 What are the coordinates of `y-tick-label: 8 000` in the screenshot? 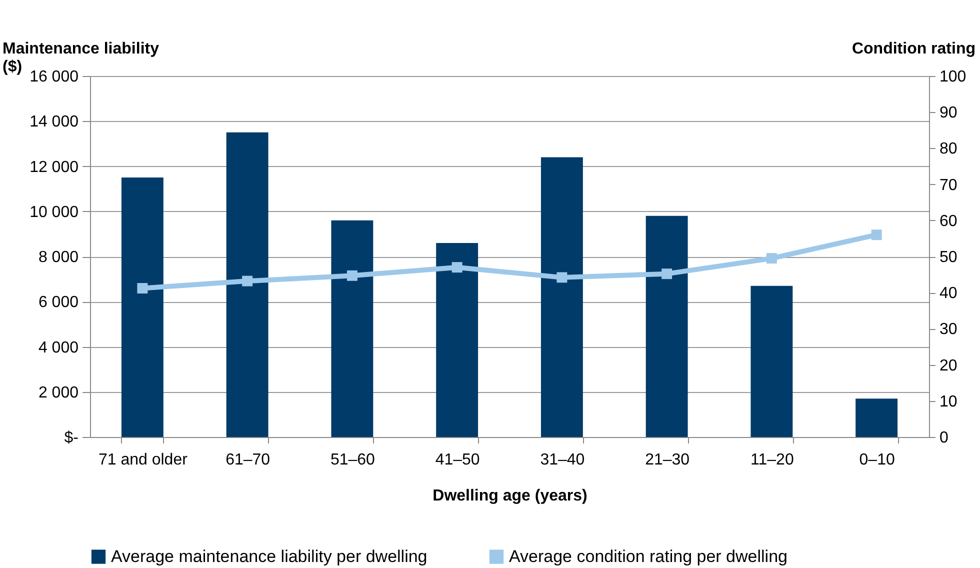 It's located at (58, 257).